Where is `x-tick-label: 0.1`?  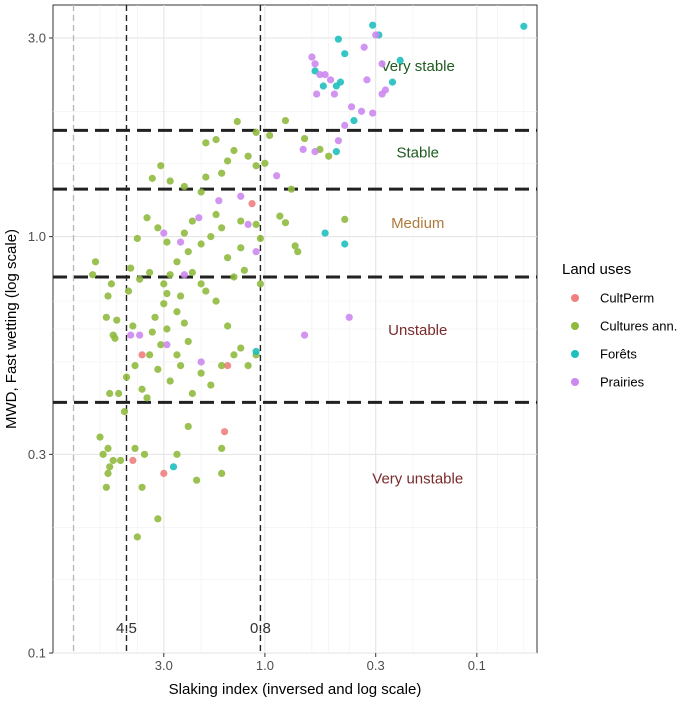 x-tick-label: 0.1 is located at coordinates (477, 665).